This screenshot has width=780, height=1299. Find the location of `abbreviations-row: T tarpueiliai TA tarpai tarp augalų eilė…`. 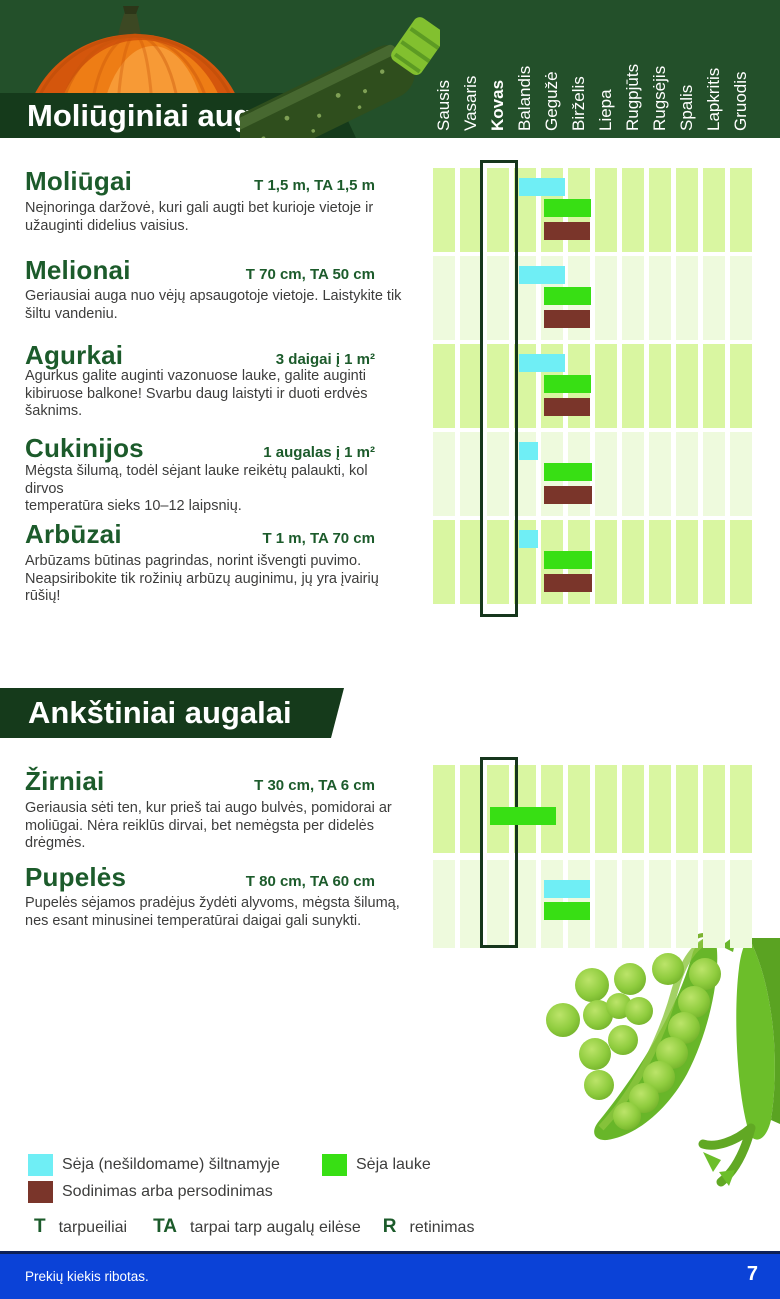

abbreviations-row: T tarpueiliai TA tarpai tarp augalų eilė… is located at coordinates (254, 1227).